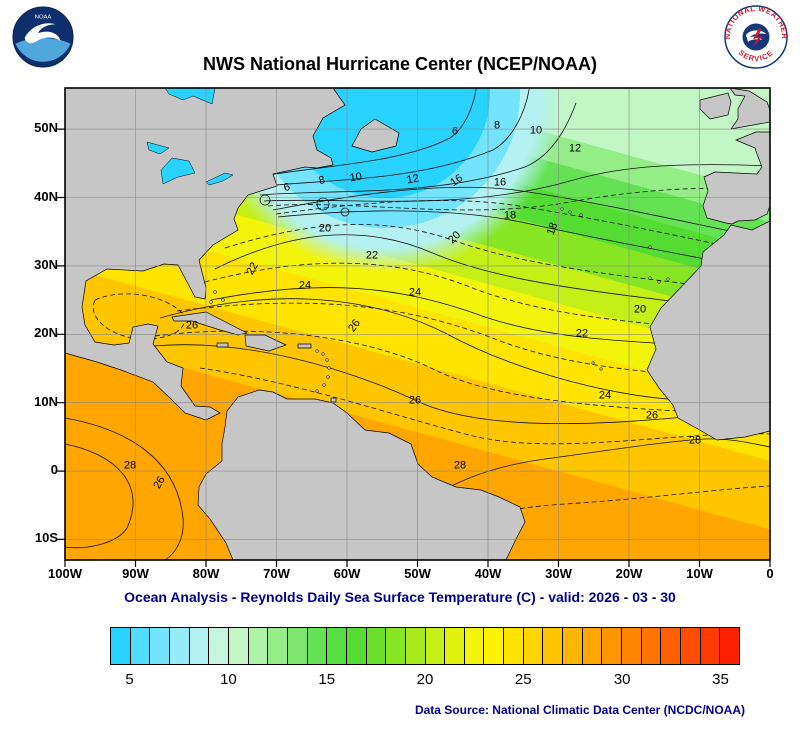 This screenshot has height=737, width=800. I want to click on lon-tick-label: 20W, so click(629, 573).